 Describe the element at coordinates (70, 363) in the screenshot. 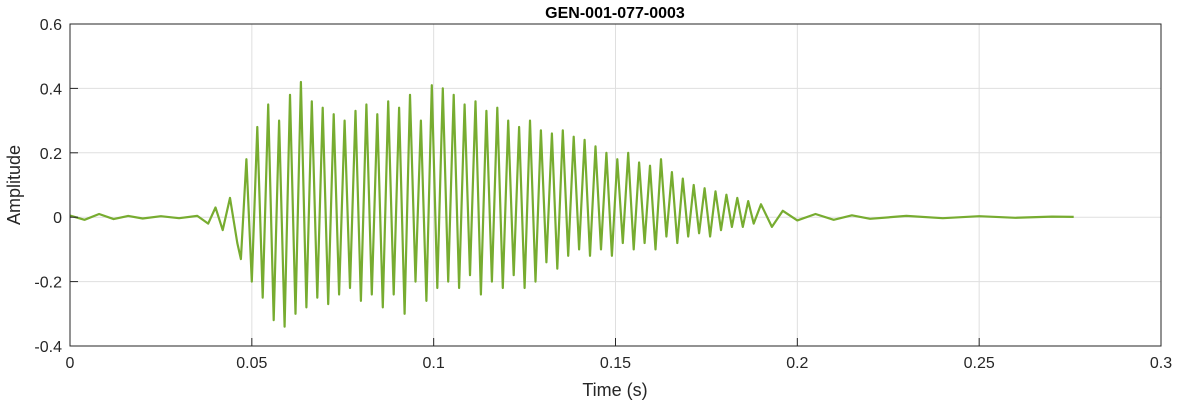

I see `x-tick-label: 0` at that location.